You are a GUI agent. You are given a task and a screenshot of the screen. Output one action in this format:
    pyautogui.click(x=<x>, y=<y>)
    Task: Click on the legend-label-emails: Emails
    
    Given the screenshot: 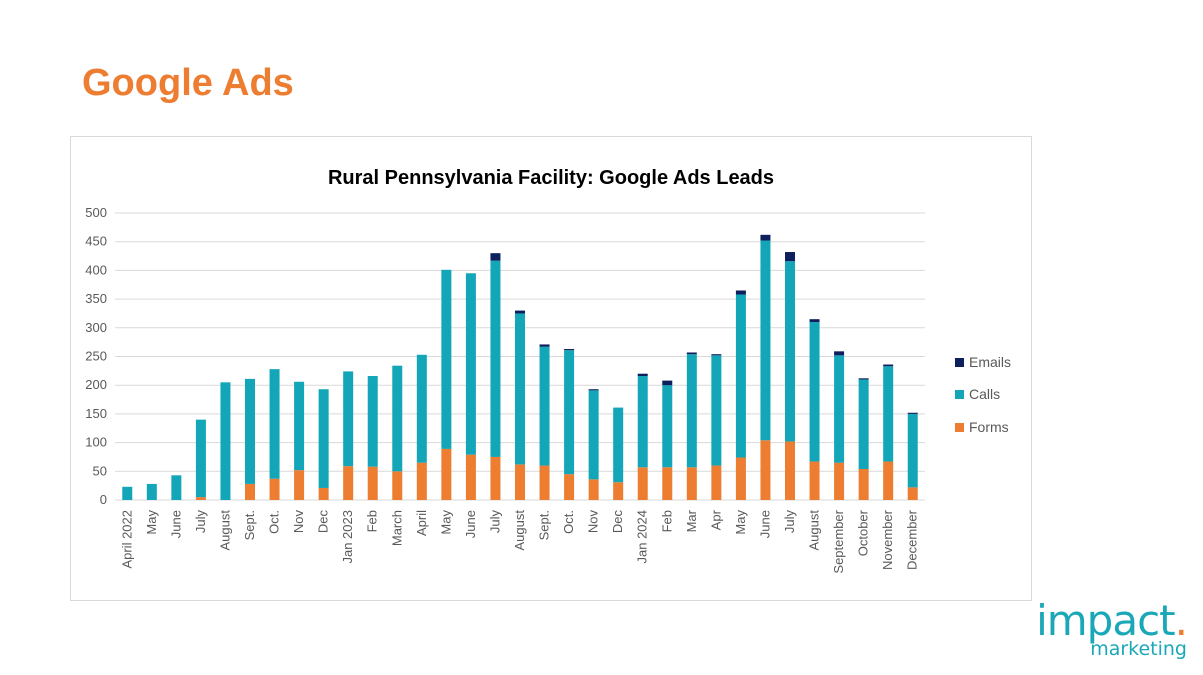 What is the action you would take?
    pyautogui.click(x=990, y=362)
    